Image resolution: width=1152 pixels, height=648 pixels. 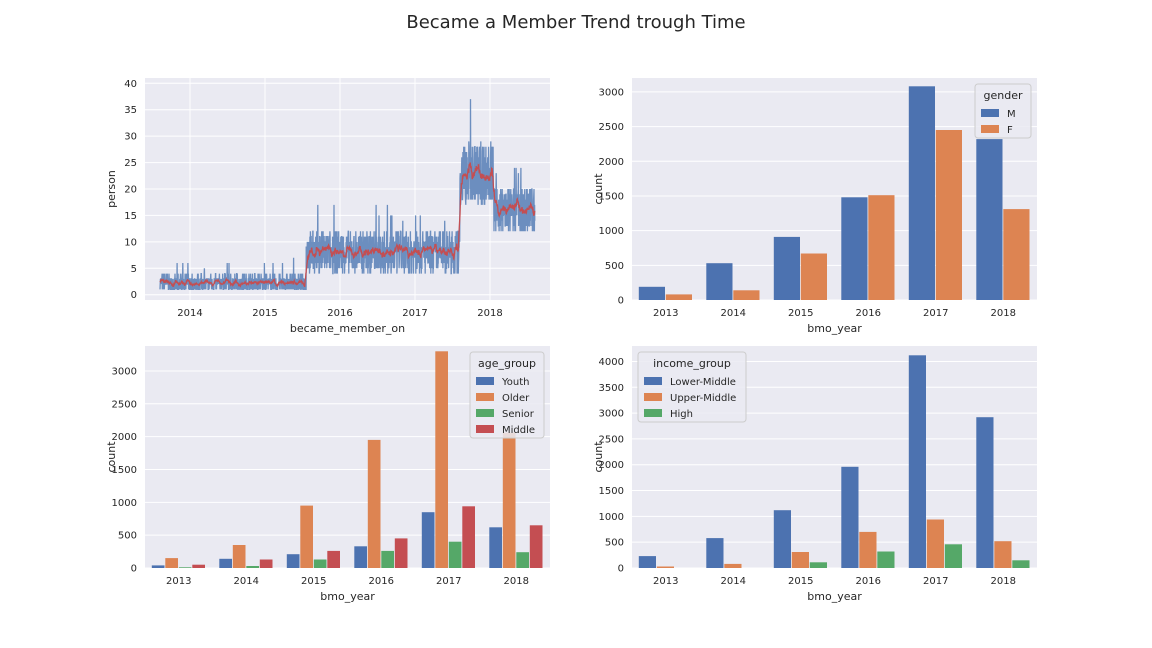 I want to click on y-tick-label: 3000, so click(x=124, y=371).